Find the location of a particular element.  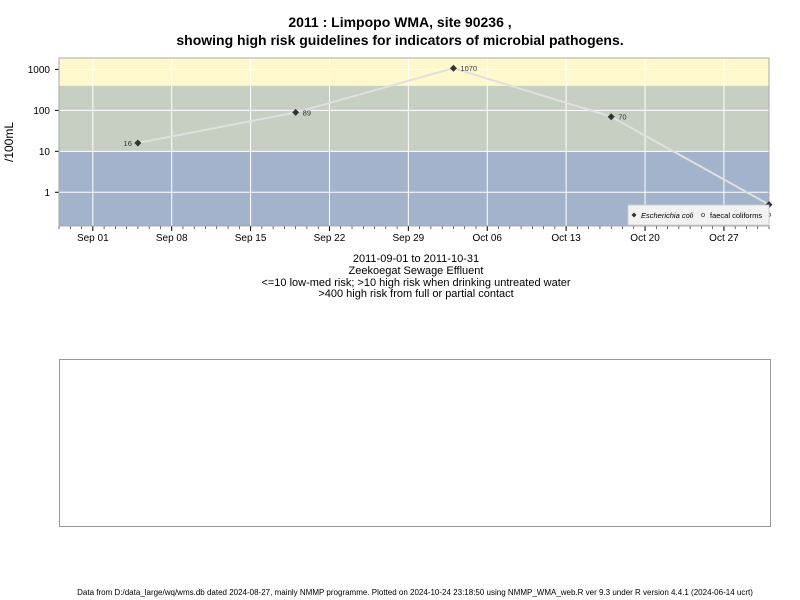

legend-box is located at coordinates (698, 215).